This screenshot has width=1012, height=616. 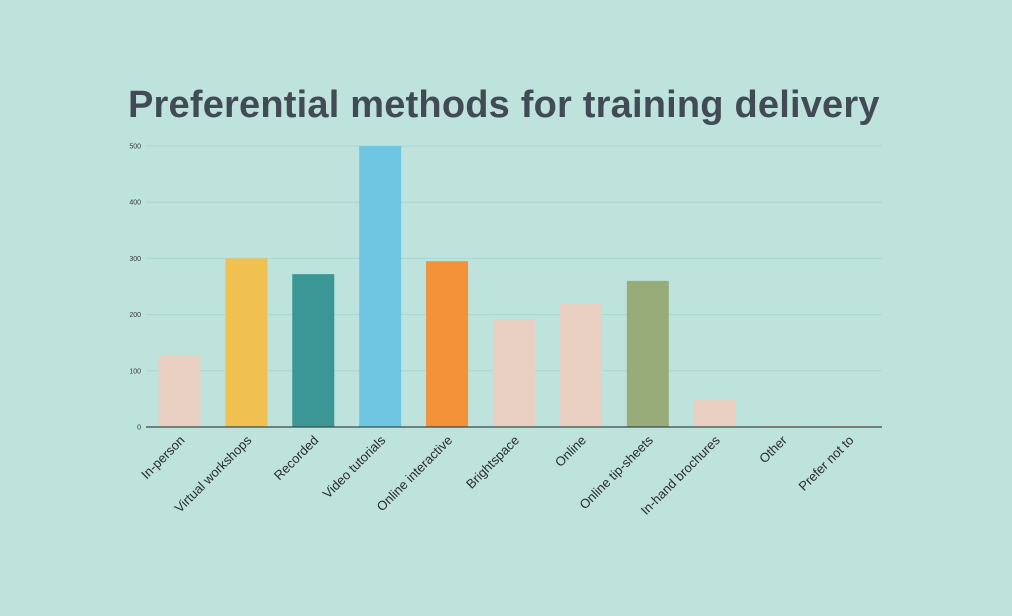 I want to click on y-tick-label: 0, so click(x=139, y=428).